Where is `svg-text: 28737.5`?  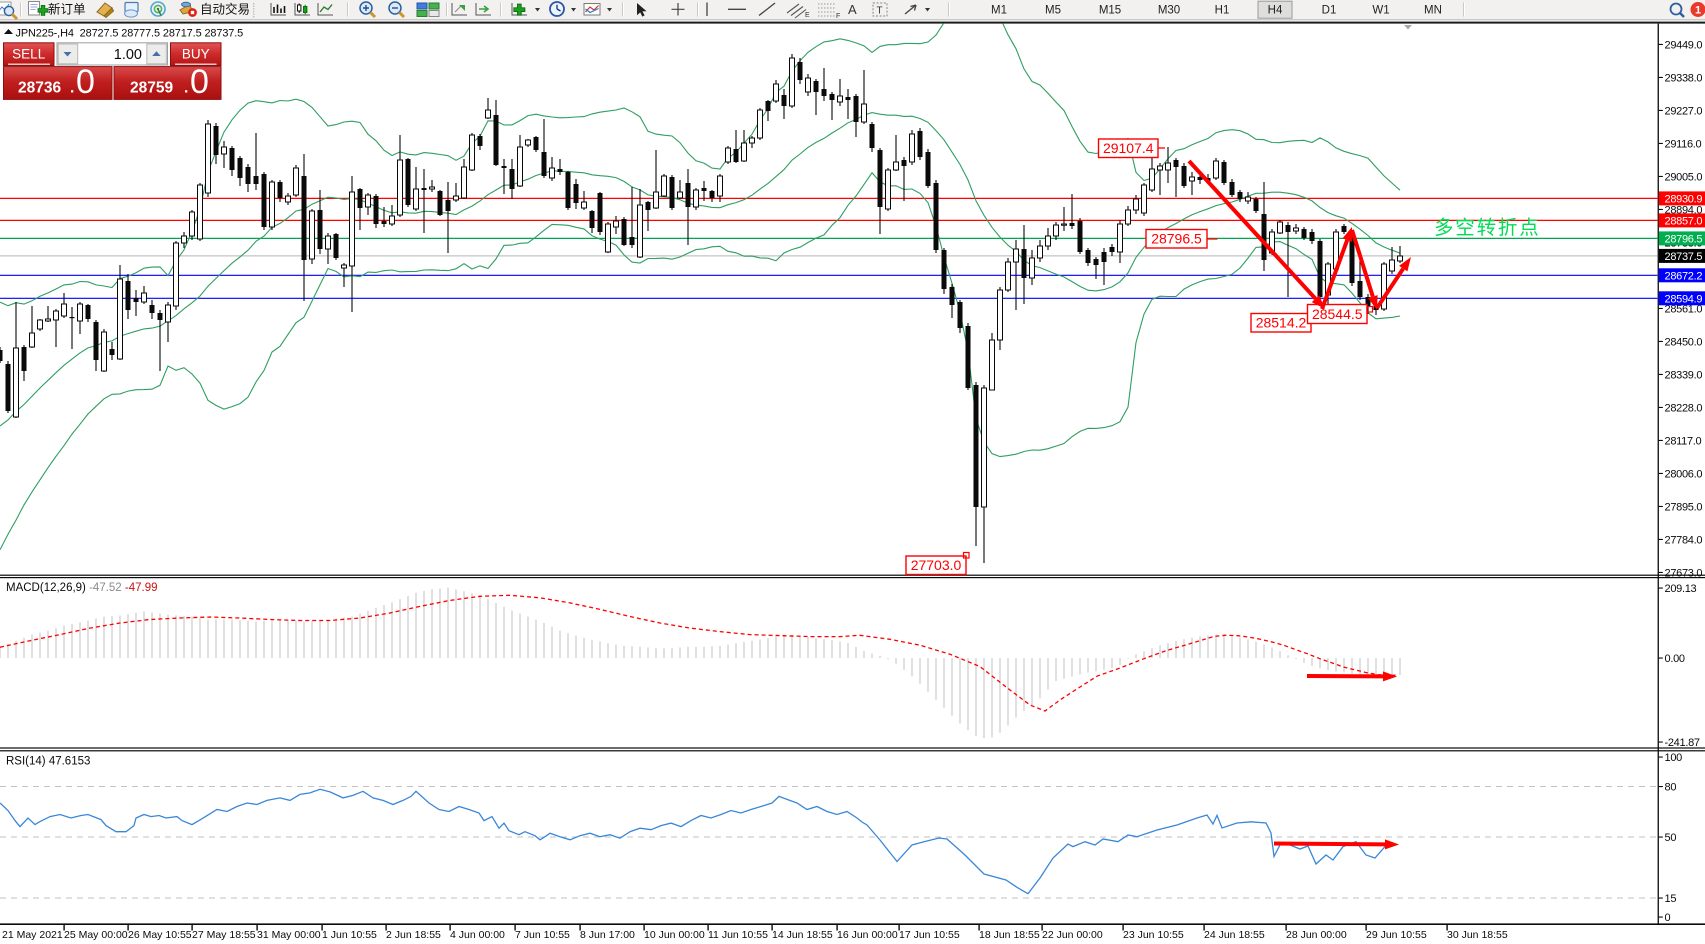 svg-text: 28737.5 is located at coordinates (1684, 257).